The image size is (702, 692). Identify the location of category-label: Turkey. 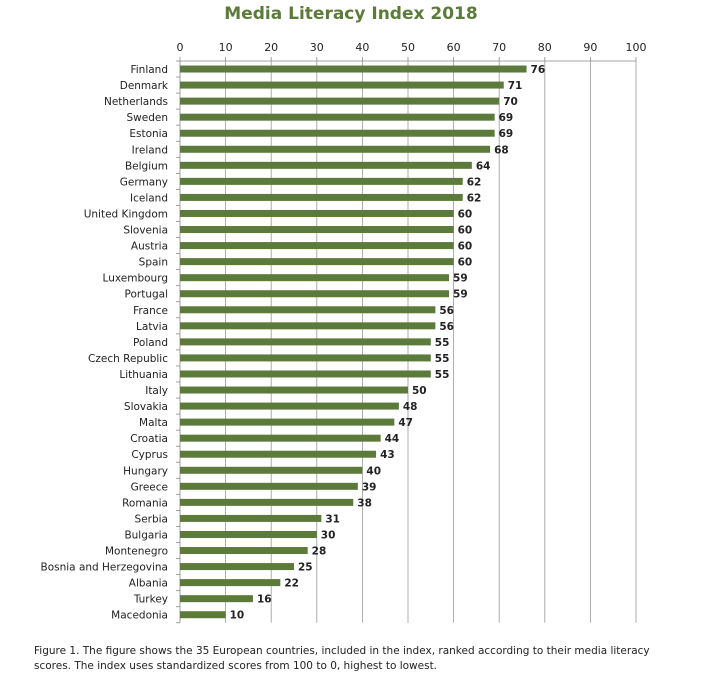
(150, 600).